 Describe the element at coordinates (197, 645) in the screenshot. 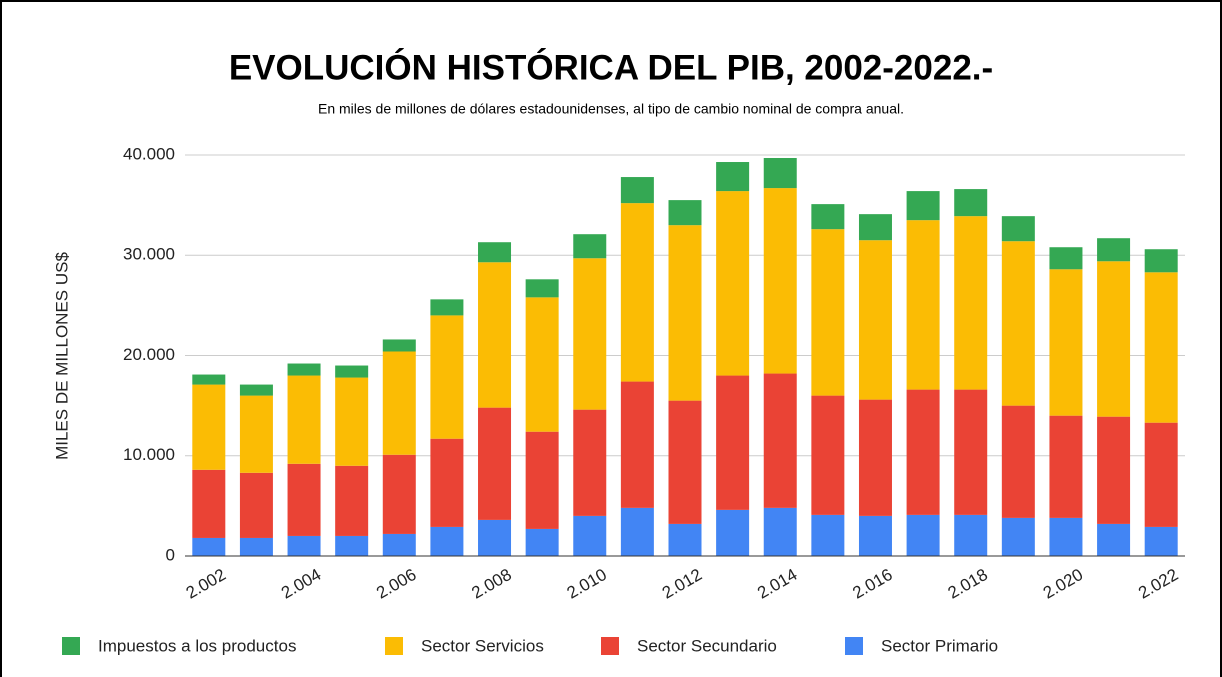

I see `legend-label: Impuestos a los productos` at that location.